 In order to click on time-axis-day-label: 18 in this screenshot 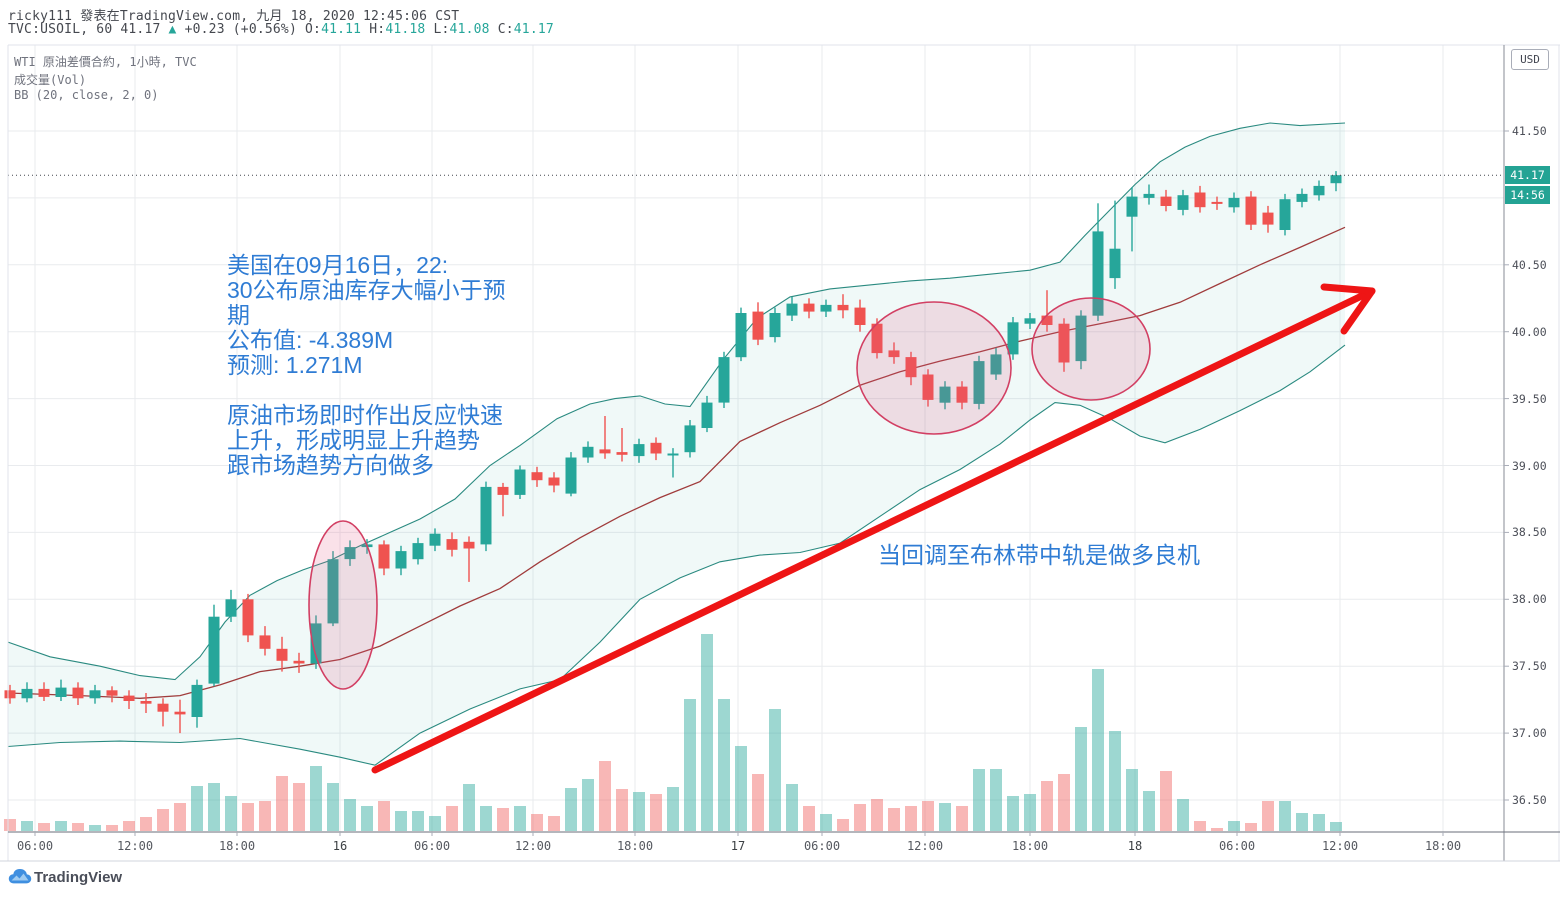, I will do `click(1135, 846)`.